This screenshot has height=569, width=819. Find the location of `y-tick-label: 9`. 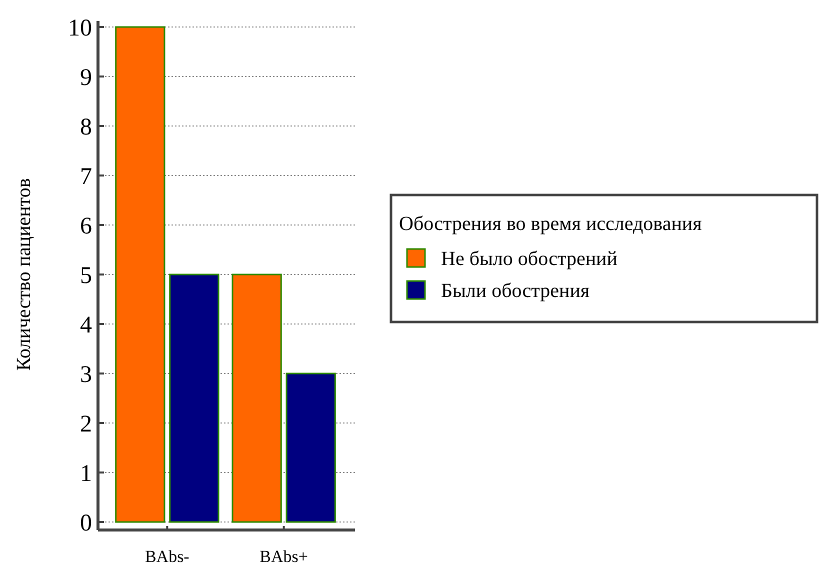

y-tick-label: 9 is located at coordinates (86, 77).